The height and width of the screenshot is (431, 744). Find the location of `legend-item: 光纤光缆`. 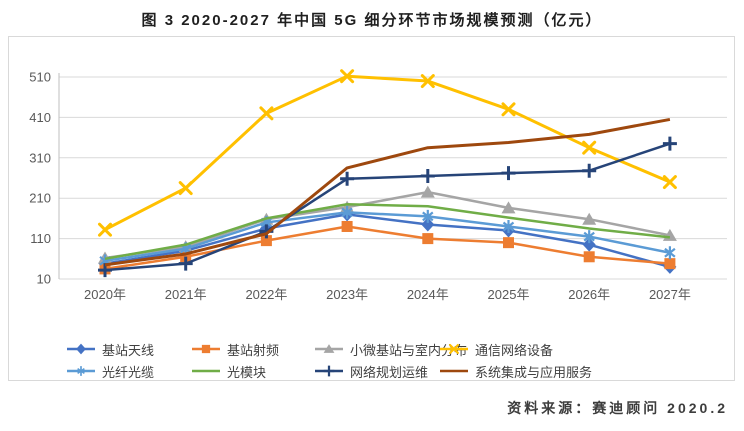

legend-item: 光纤光缆 is located at coordinates (110, 371).